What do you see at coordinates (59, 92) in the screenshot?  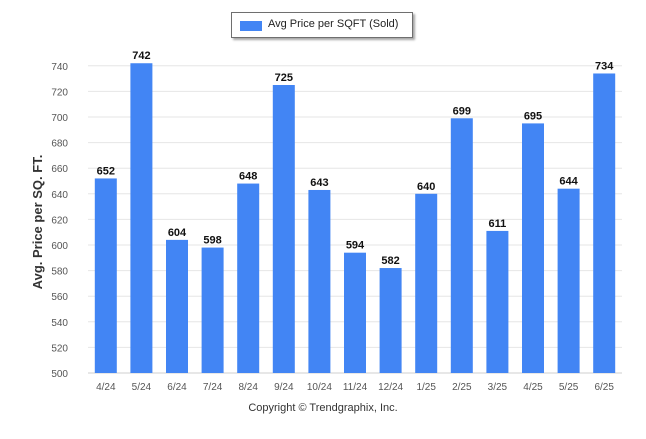 I see `y-tick-label: 720` at bounding box center [59, 92].